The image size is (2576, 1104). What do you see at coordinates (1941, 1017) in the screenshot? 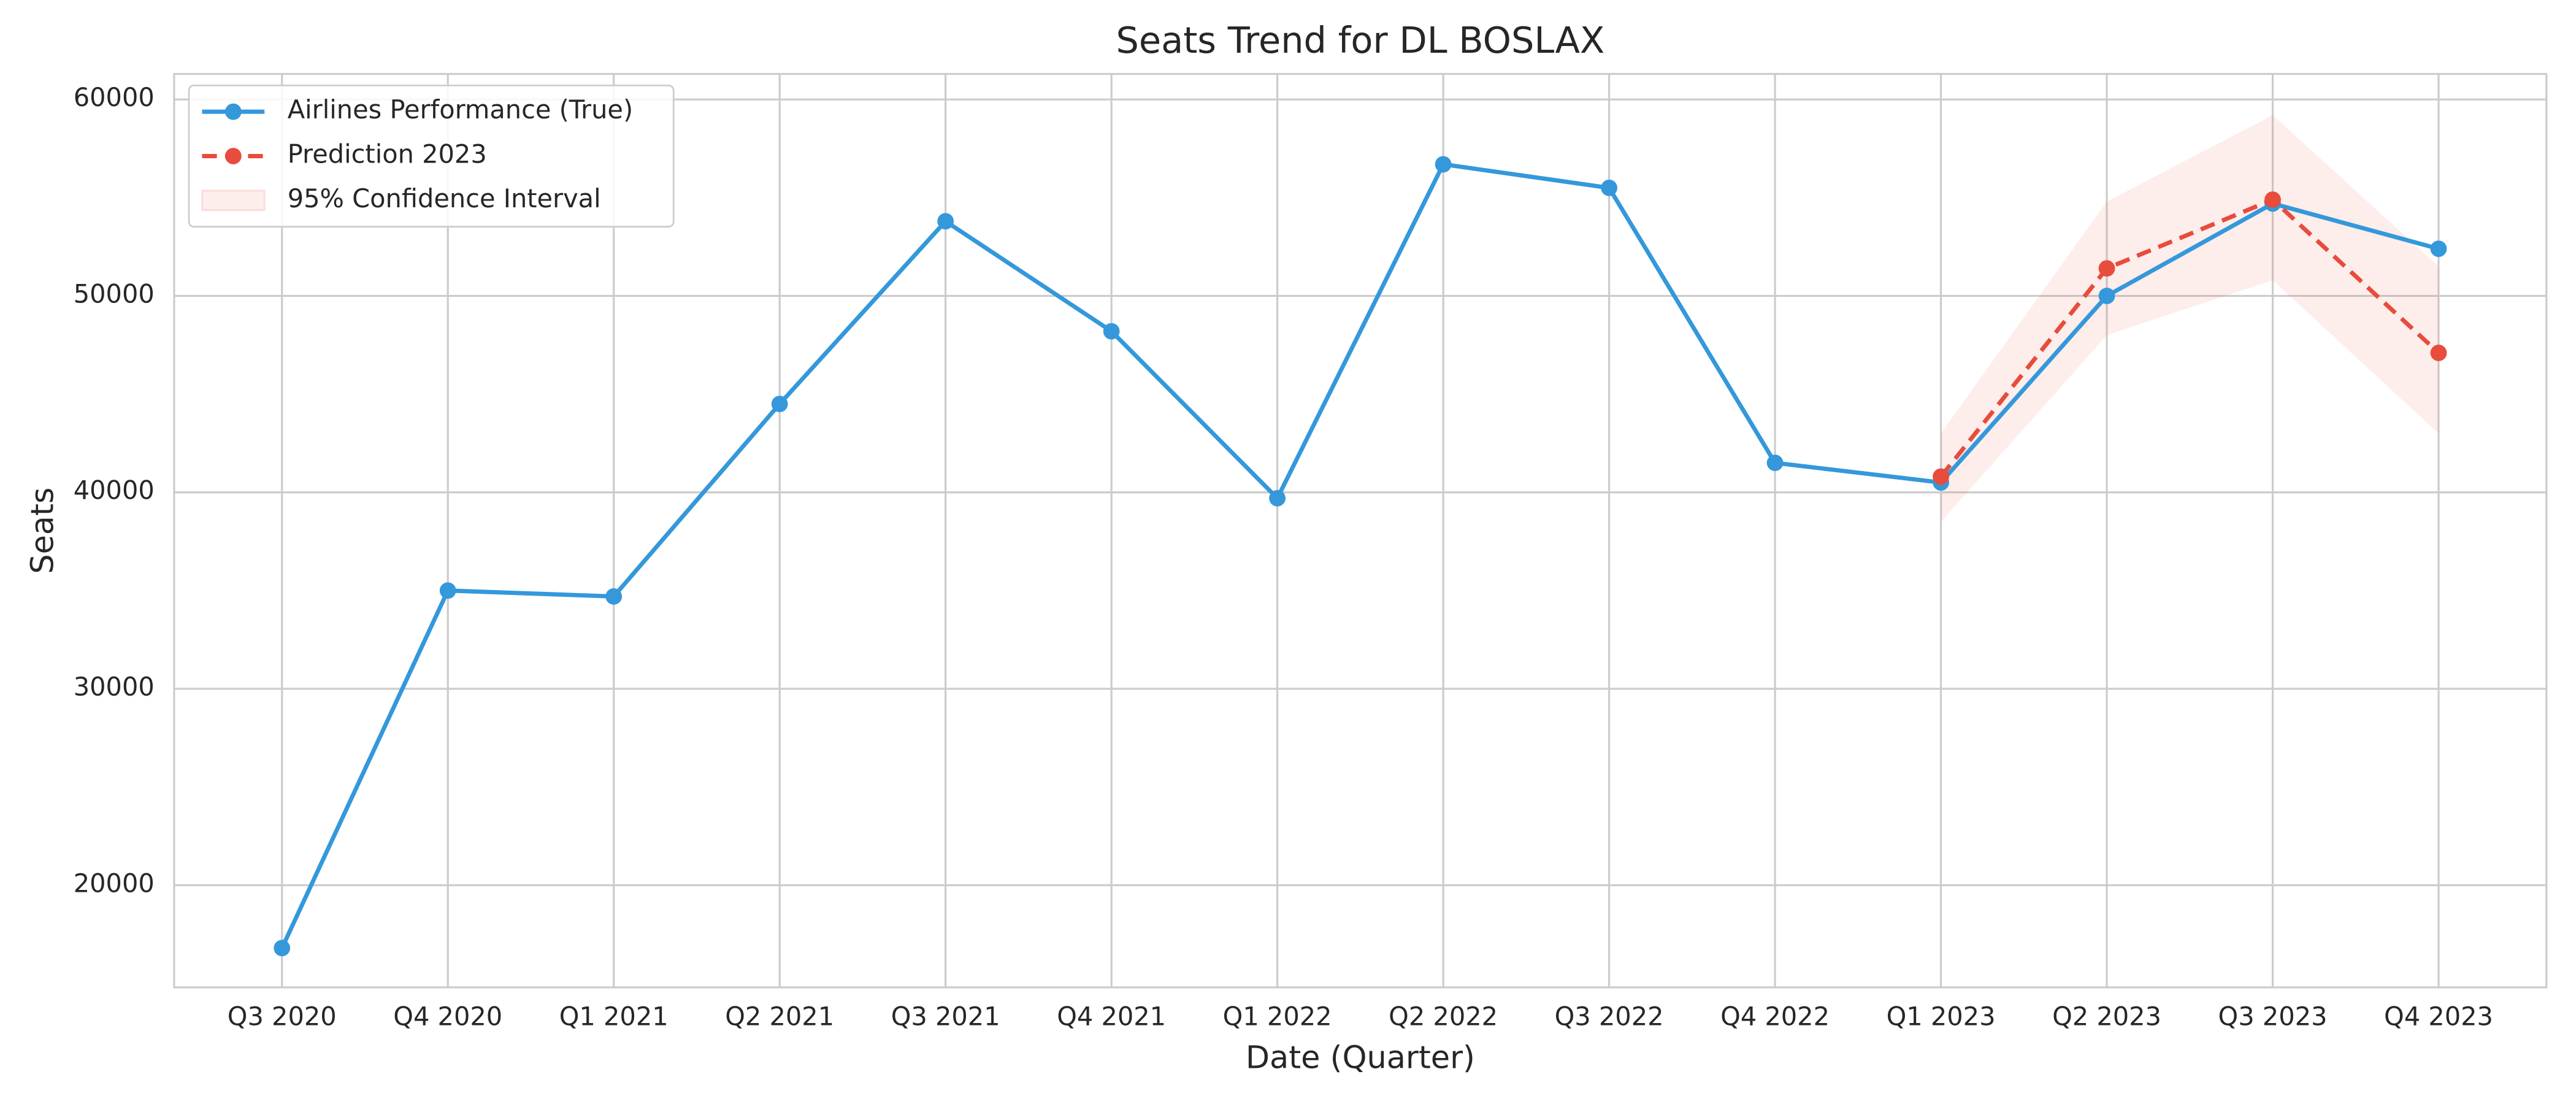
I see `x-tick-label: Q1 2023` at bounding box center [1941, 1017].